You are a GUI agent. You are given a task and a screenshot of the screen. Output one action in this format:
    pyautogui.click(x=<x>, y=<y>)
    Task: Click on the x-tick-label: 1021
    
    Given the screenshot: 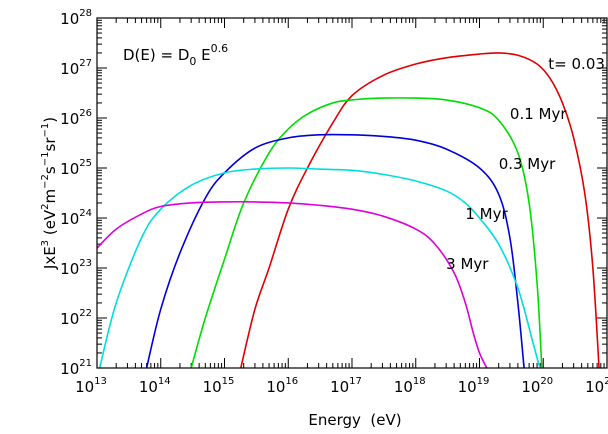 What is the action you would take?
    pyautogui.click(x=596, y=386)
    